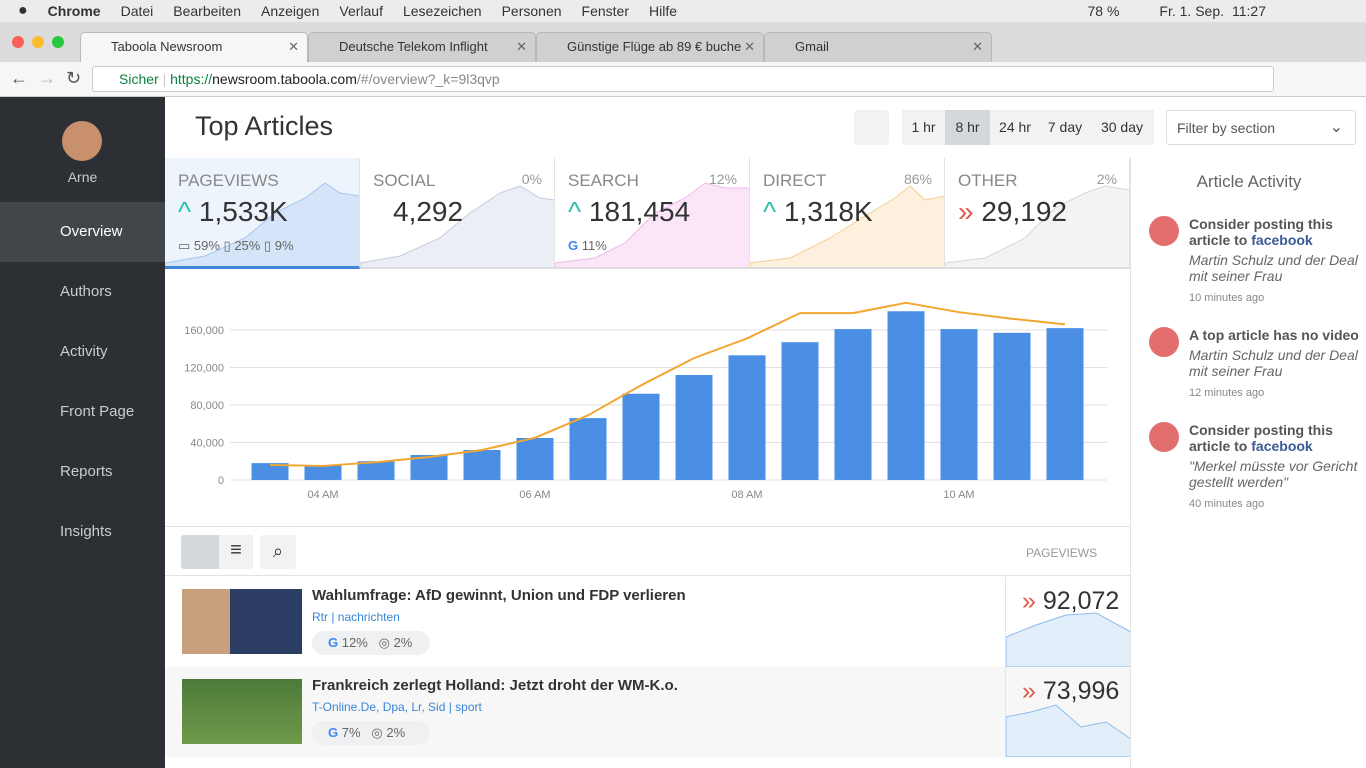  What do you see at coordinates (200, 552) in the screenshot?
I see `card-view` at bounding box center [200, 552].